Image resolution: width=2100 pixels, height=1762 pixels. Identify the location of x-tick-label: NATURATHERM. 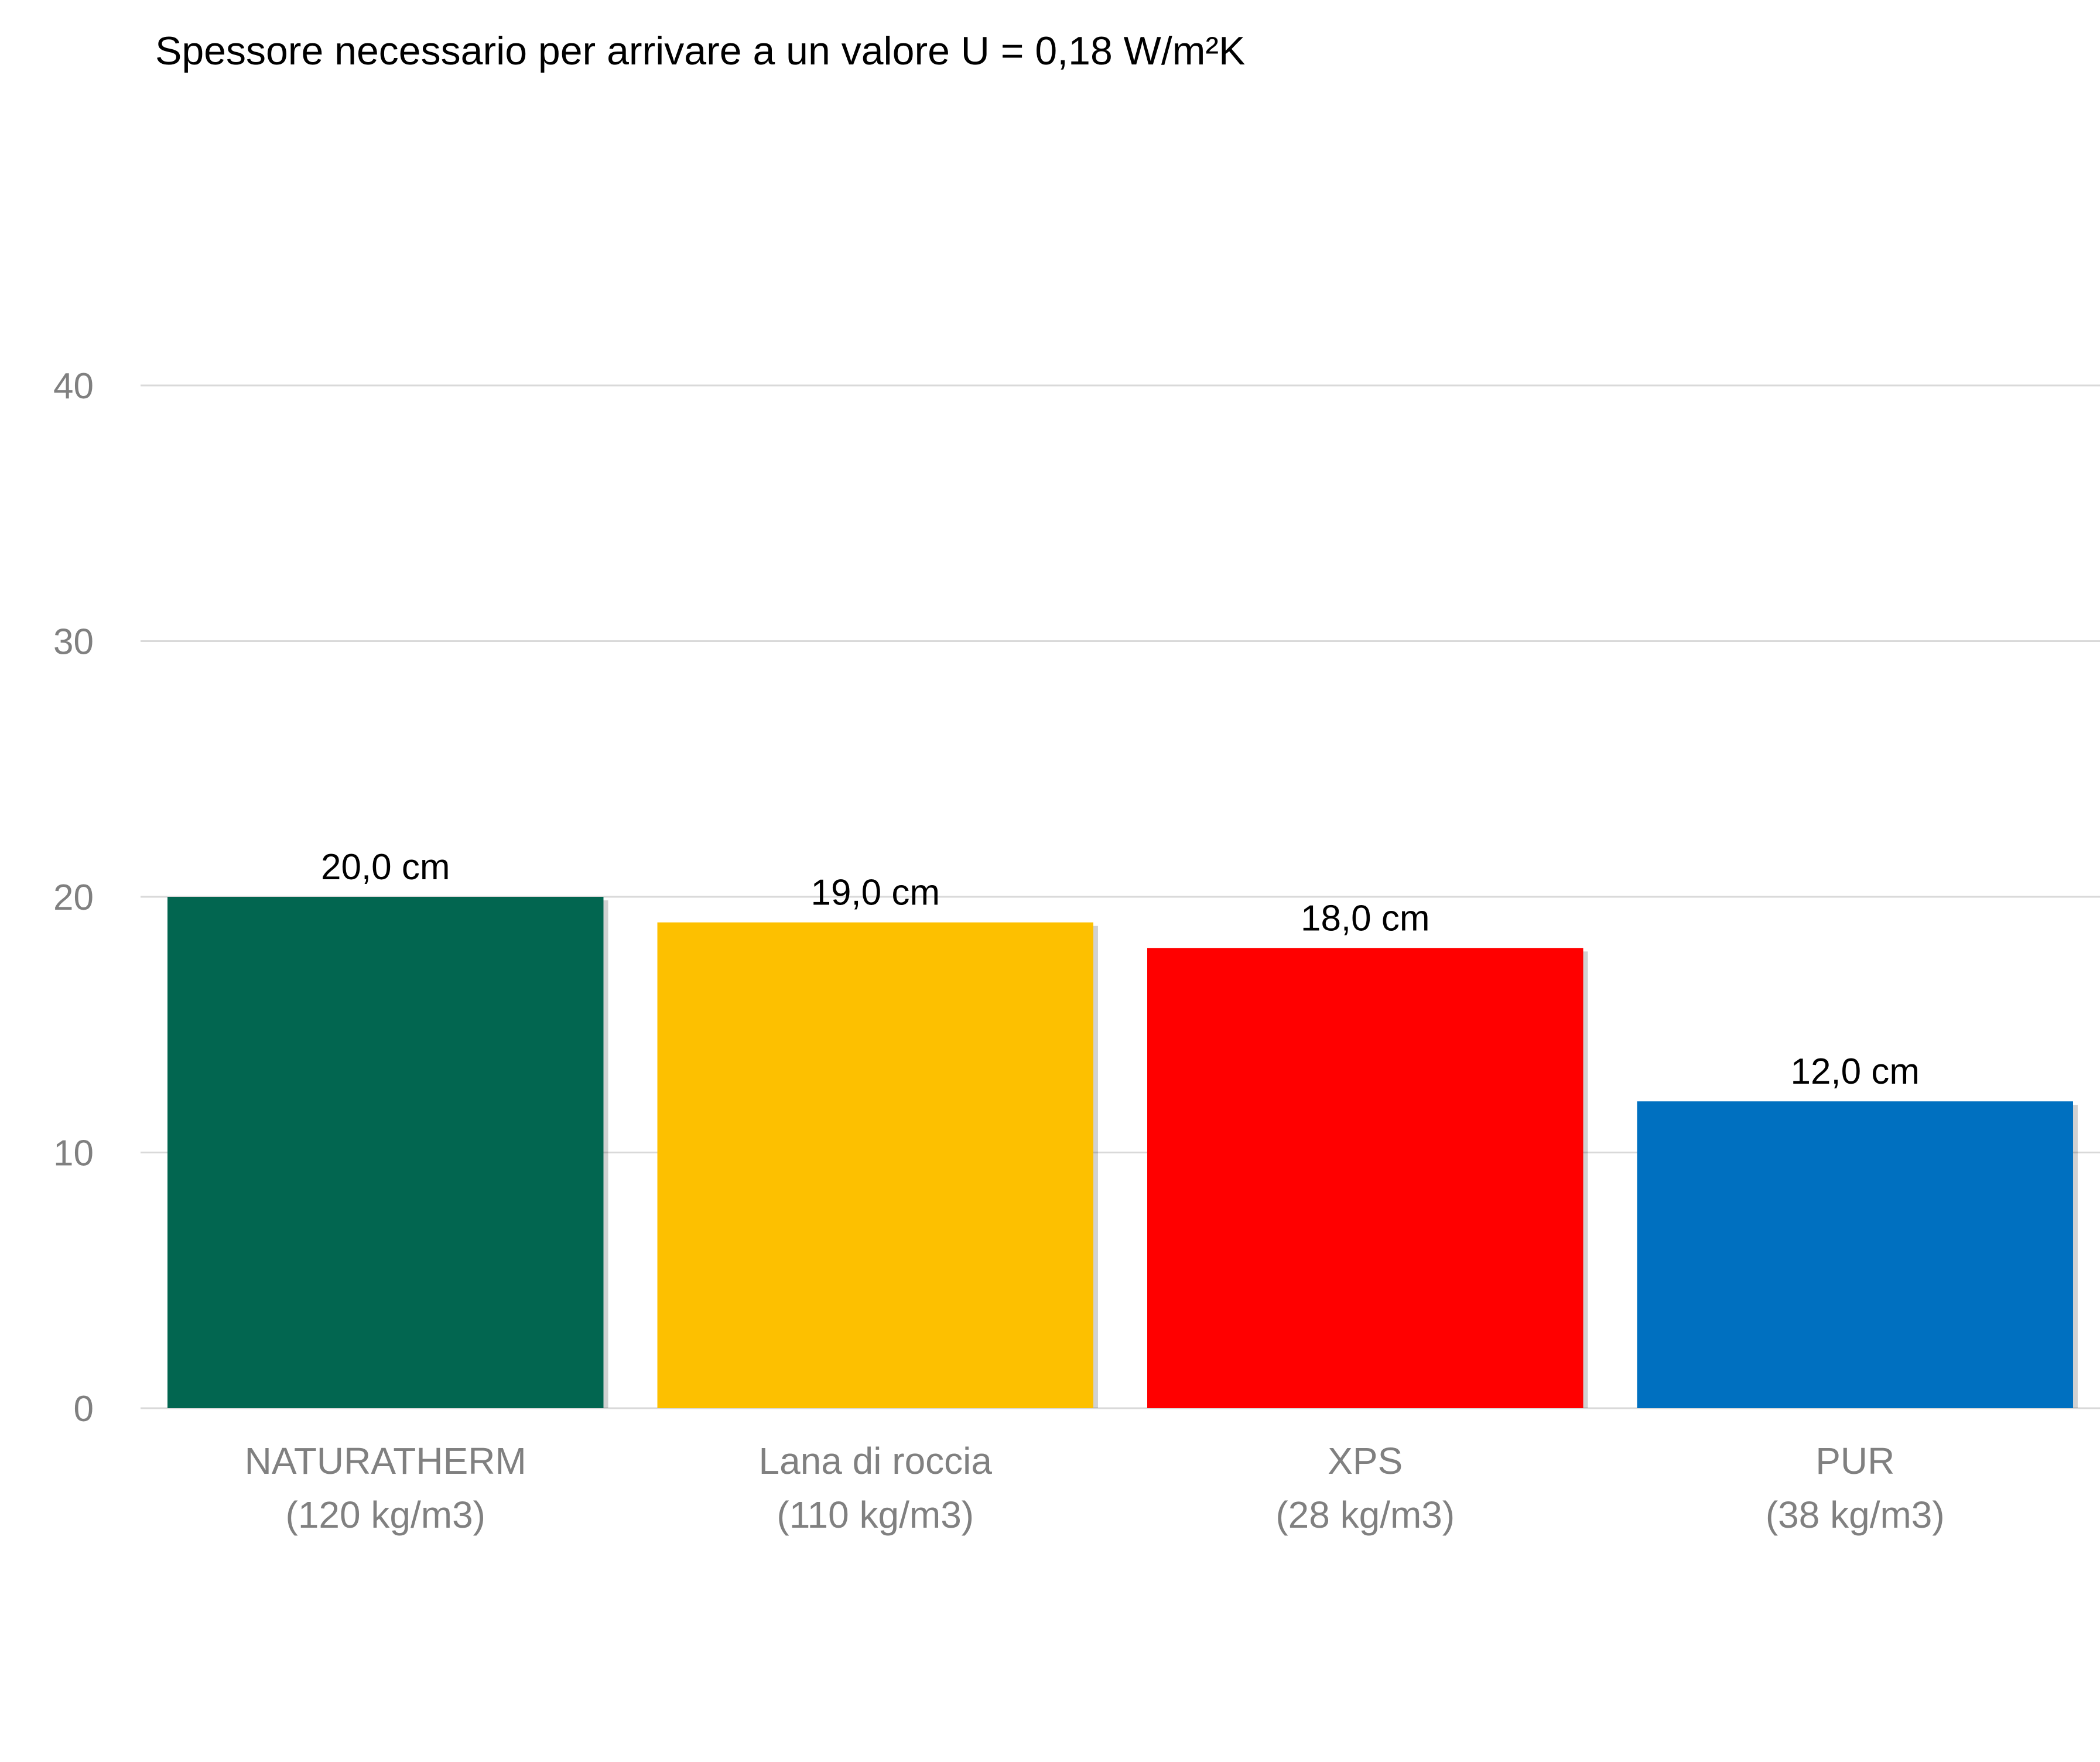
(385, 1461).